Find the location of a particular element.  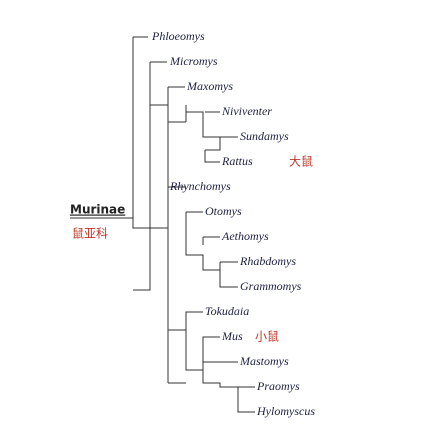

taxon-label: Otomys is located at coordinates (223, 211).